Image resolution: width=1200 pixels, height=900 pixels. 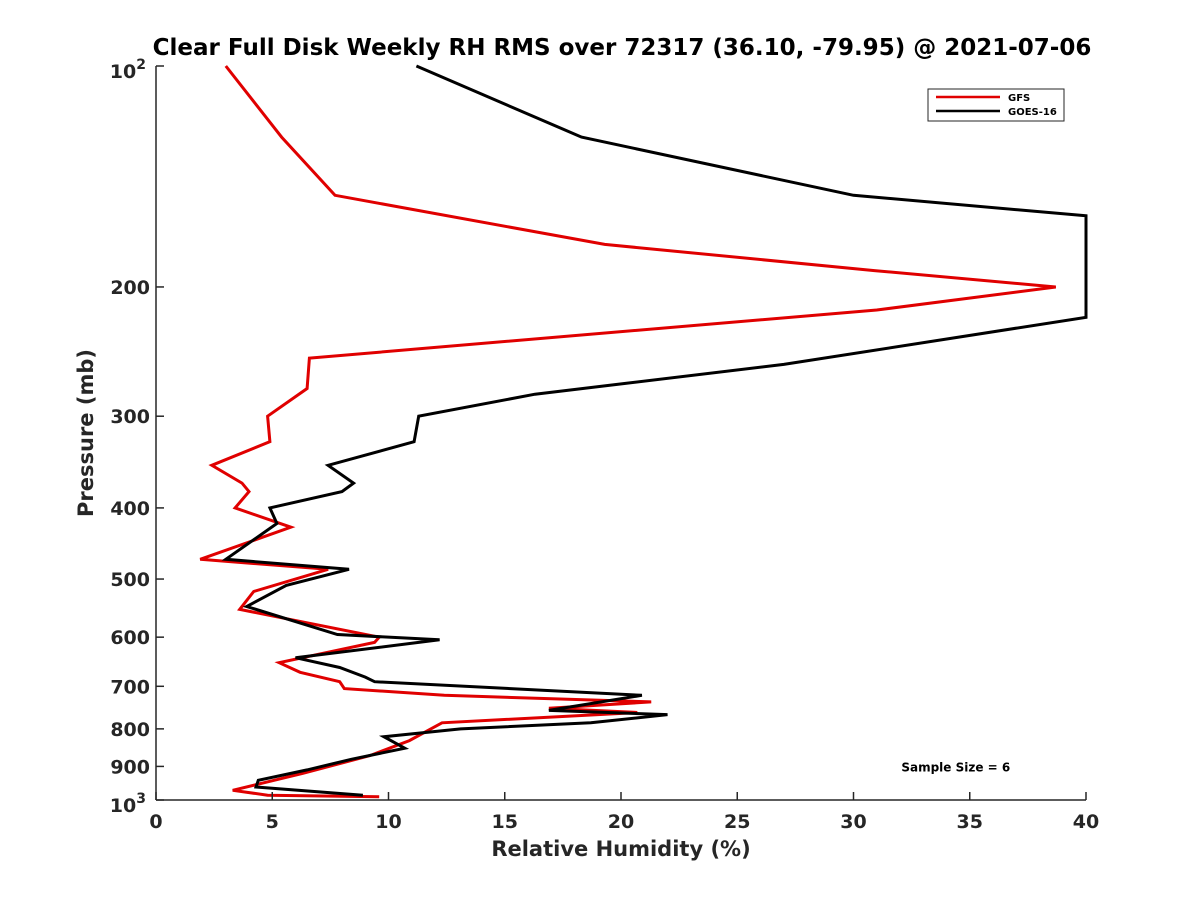 What do you see at coordinates (130, 638) in the screenshot?
I see `y-tick-label: 600` at bounding box center [130, 638].